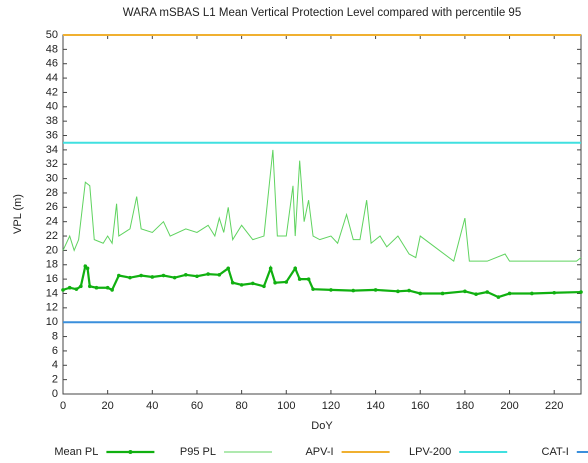 Image resolution: width=588 pixels, height=463 pixels. Describe the element at coordinates (55, 365) in the screenshot. I see `y-tick-label: 4` at that location.